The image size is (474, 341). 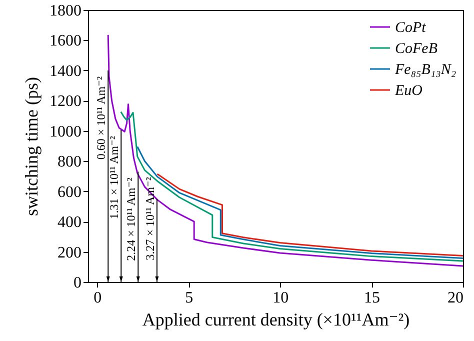 What do you see at coordinates (70, 253) in the screenshot?
I see `y-tick-label: 200` at bounding box center [70, 253].